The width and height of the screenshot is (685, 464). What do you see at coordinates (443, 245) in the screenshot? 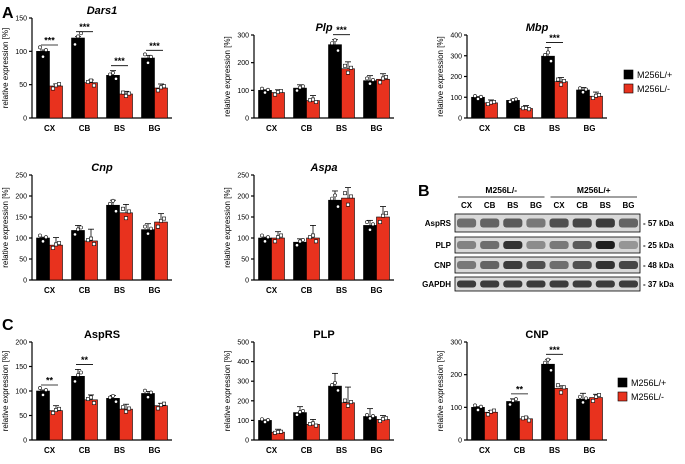
I see `blot-row-label: PLP` at bounding box center [443, 245].